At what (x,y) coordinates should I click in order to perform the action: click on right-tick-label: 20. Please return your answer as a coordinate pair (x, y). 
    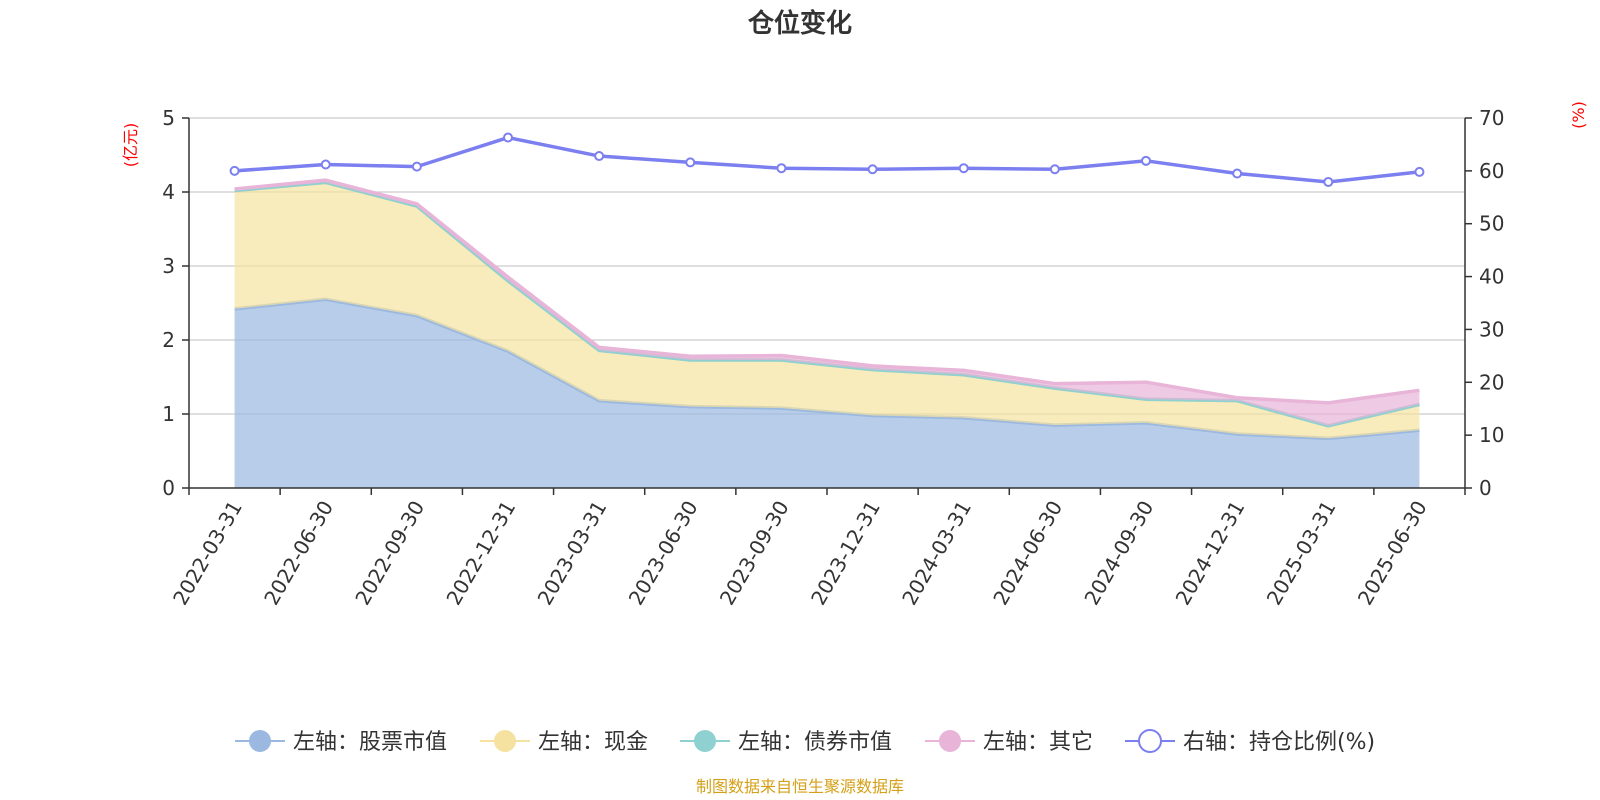
    Looking at the image, I should click on (1491, 382).